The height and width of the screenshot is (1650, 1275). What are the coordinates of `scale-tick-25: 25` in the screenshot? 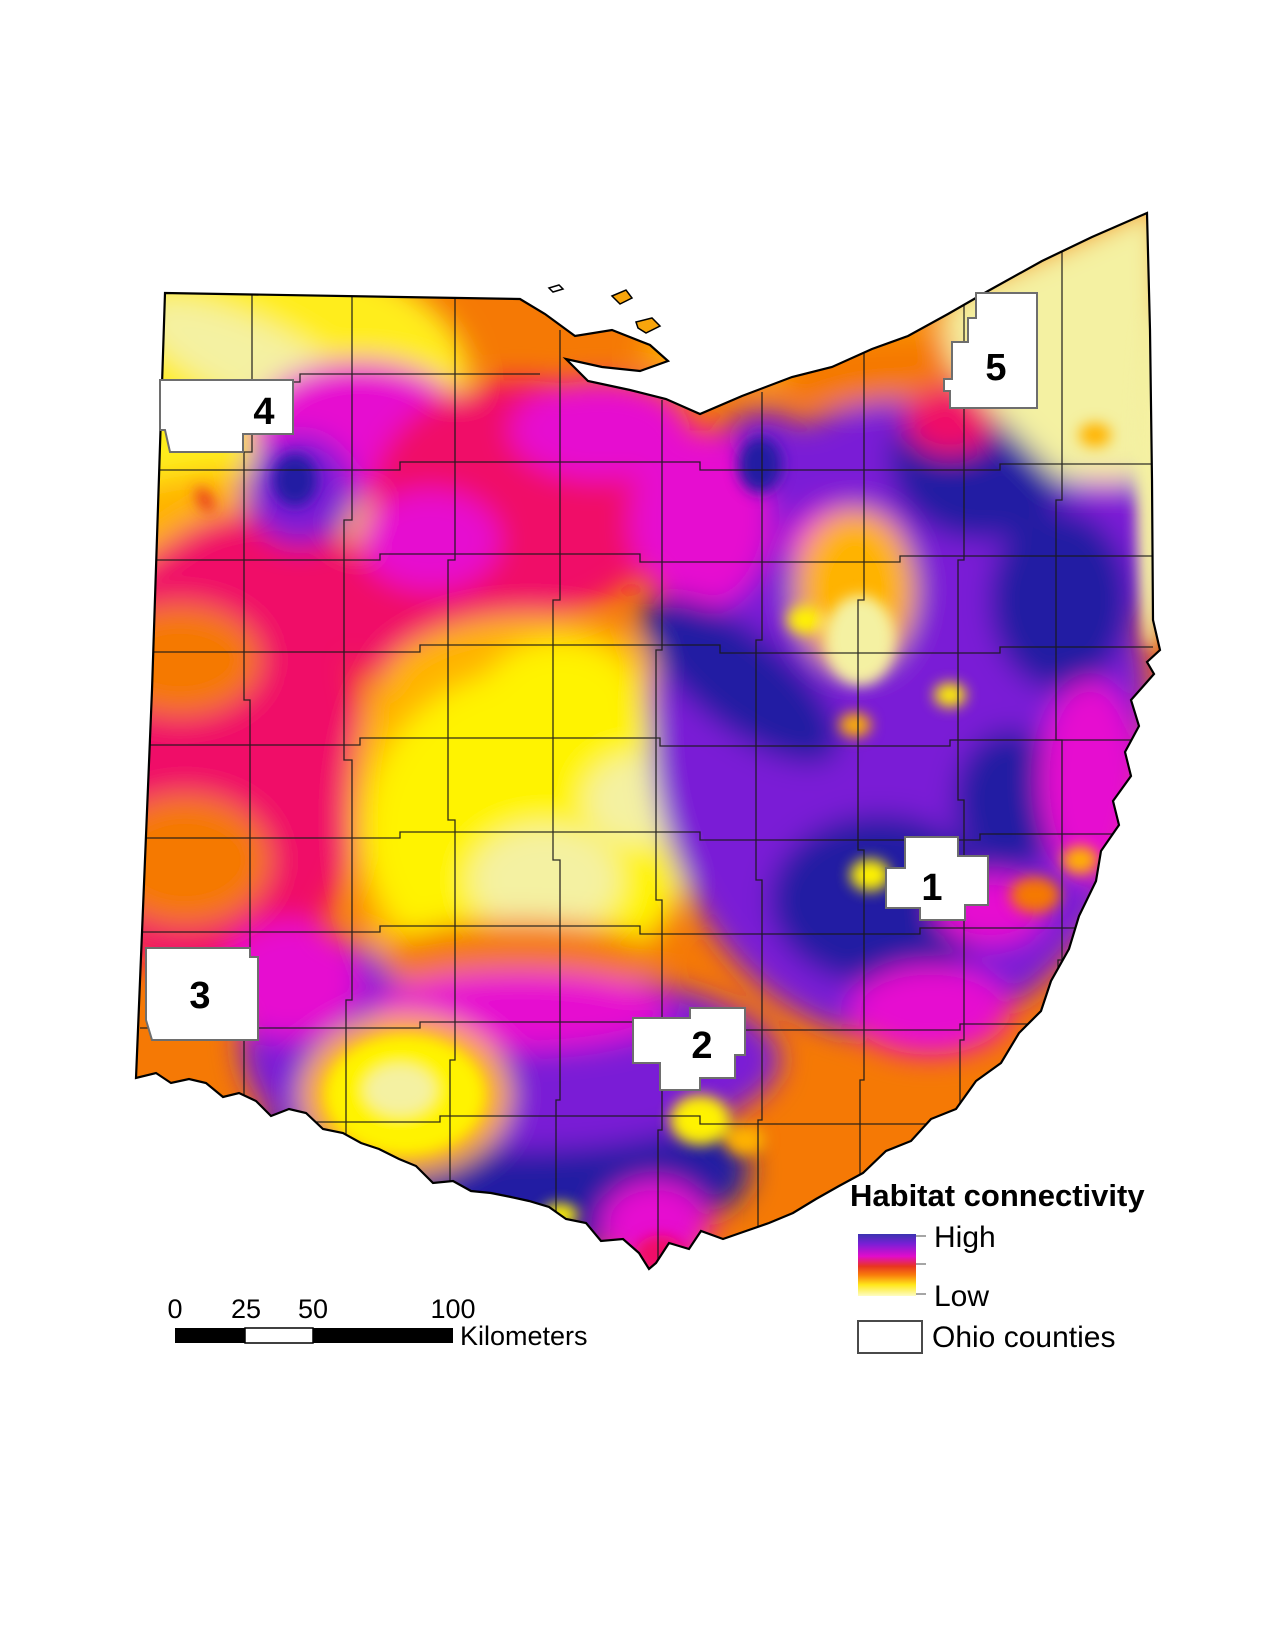 It's located at (246, 1309).